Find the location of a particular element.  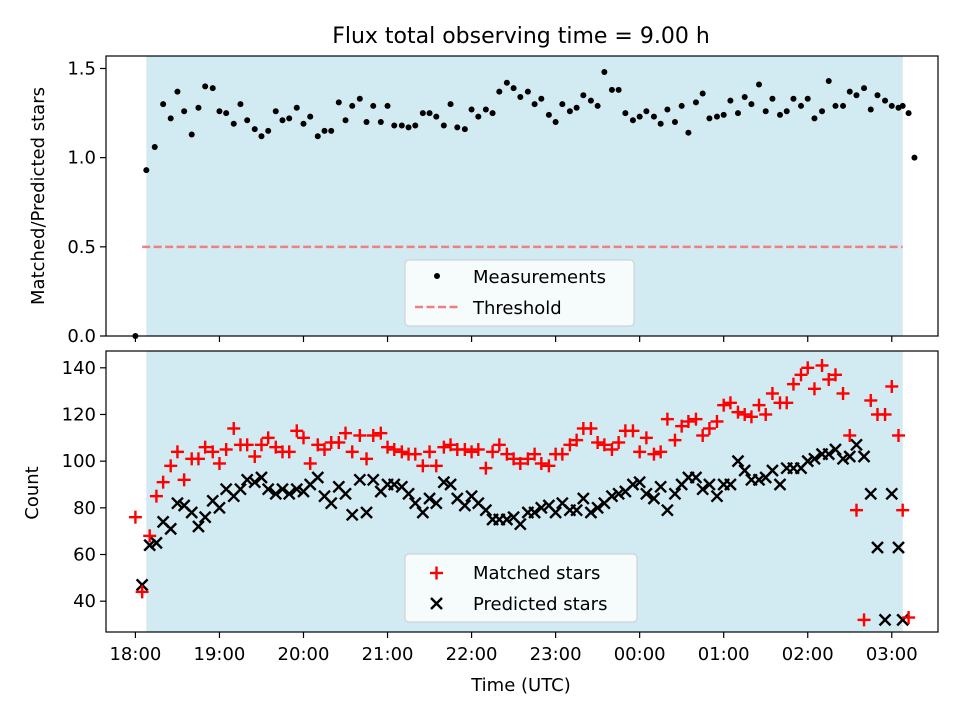

count-x-tick-label: 20:00 is located at coordinates (304, 654).